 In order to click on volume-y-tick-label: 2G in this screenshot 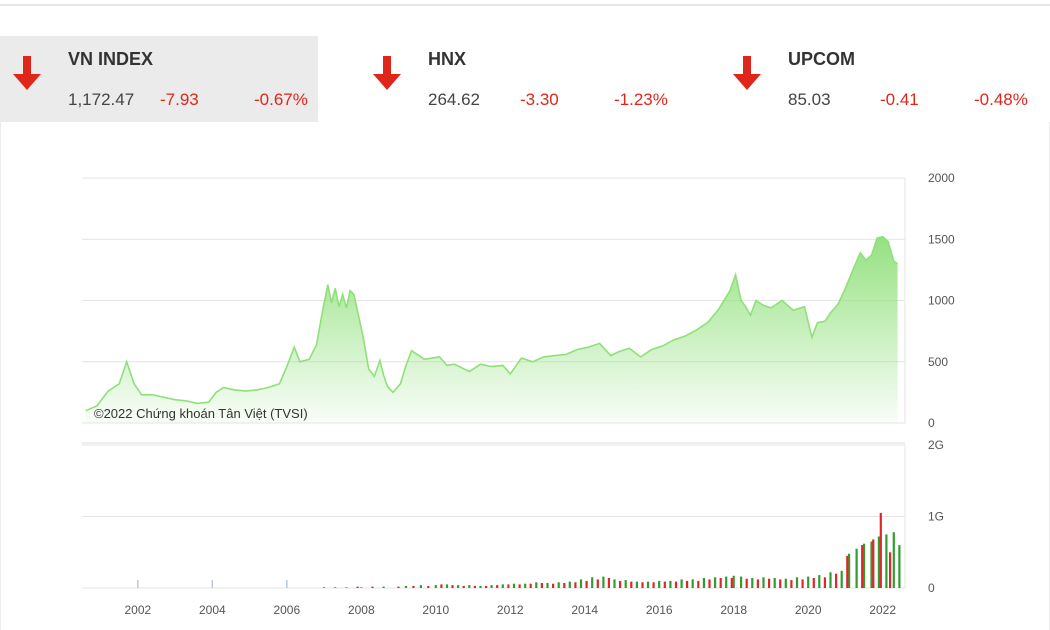, I will do `click(936, 445)`.